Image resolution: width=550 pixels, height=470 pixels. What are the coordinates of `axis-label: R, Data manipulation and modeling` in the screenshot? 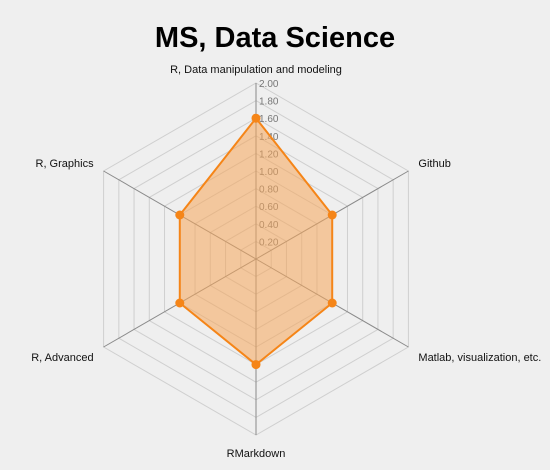 It's located at (256, 70).